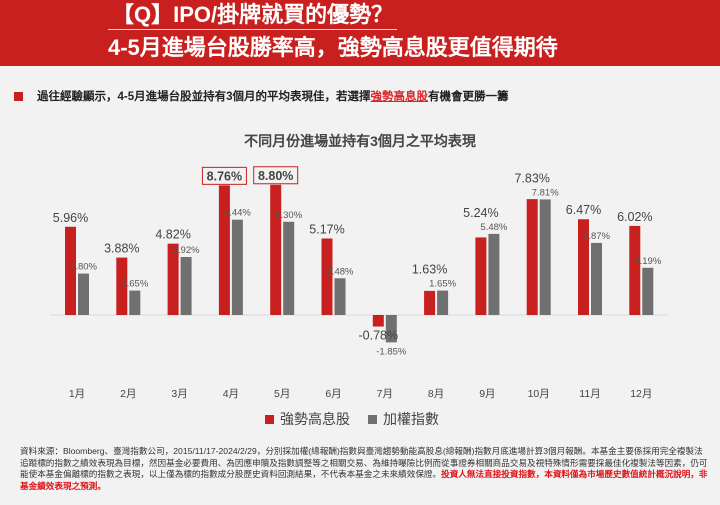 This screenshot has height=505, width=720. What do you see at coordinates (326, 229) in the screenshot?
I see `data-label-high-dividend: 5.17%` at bounding box center [326, 229].